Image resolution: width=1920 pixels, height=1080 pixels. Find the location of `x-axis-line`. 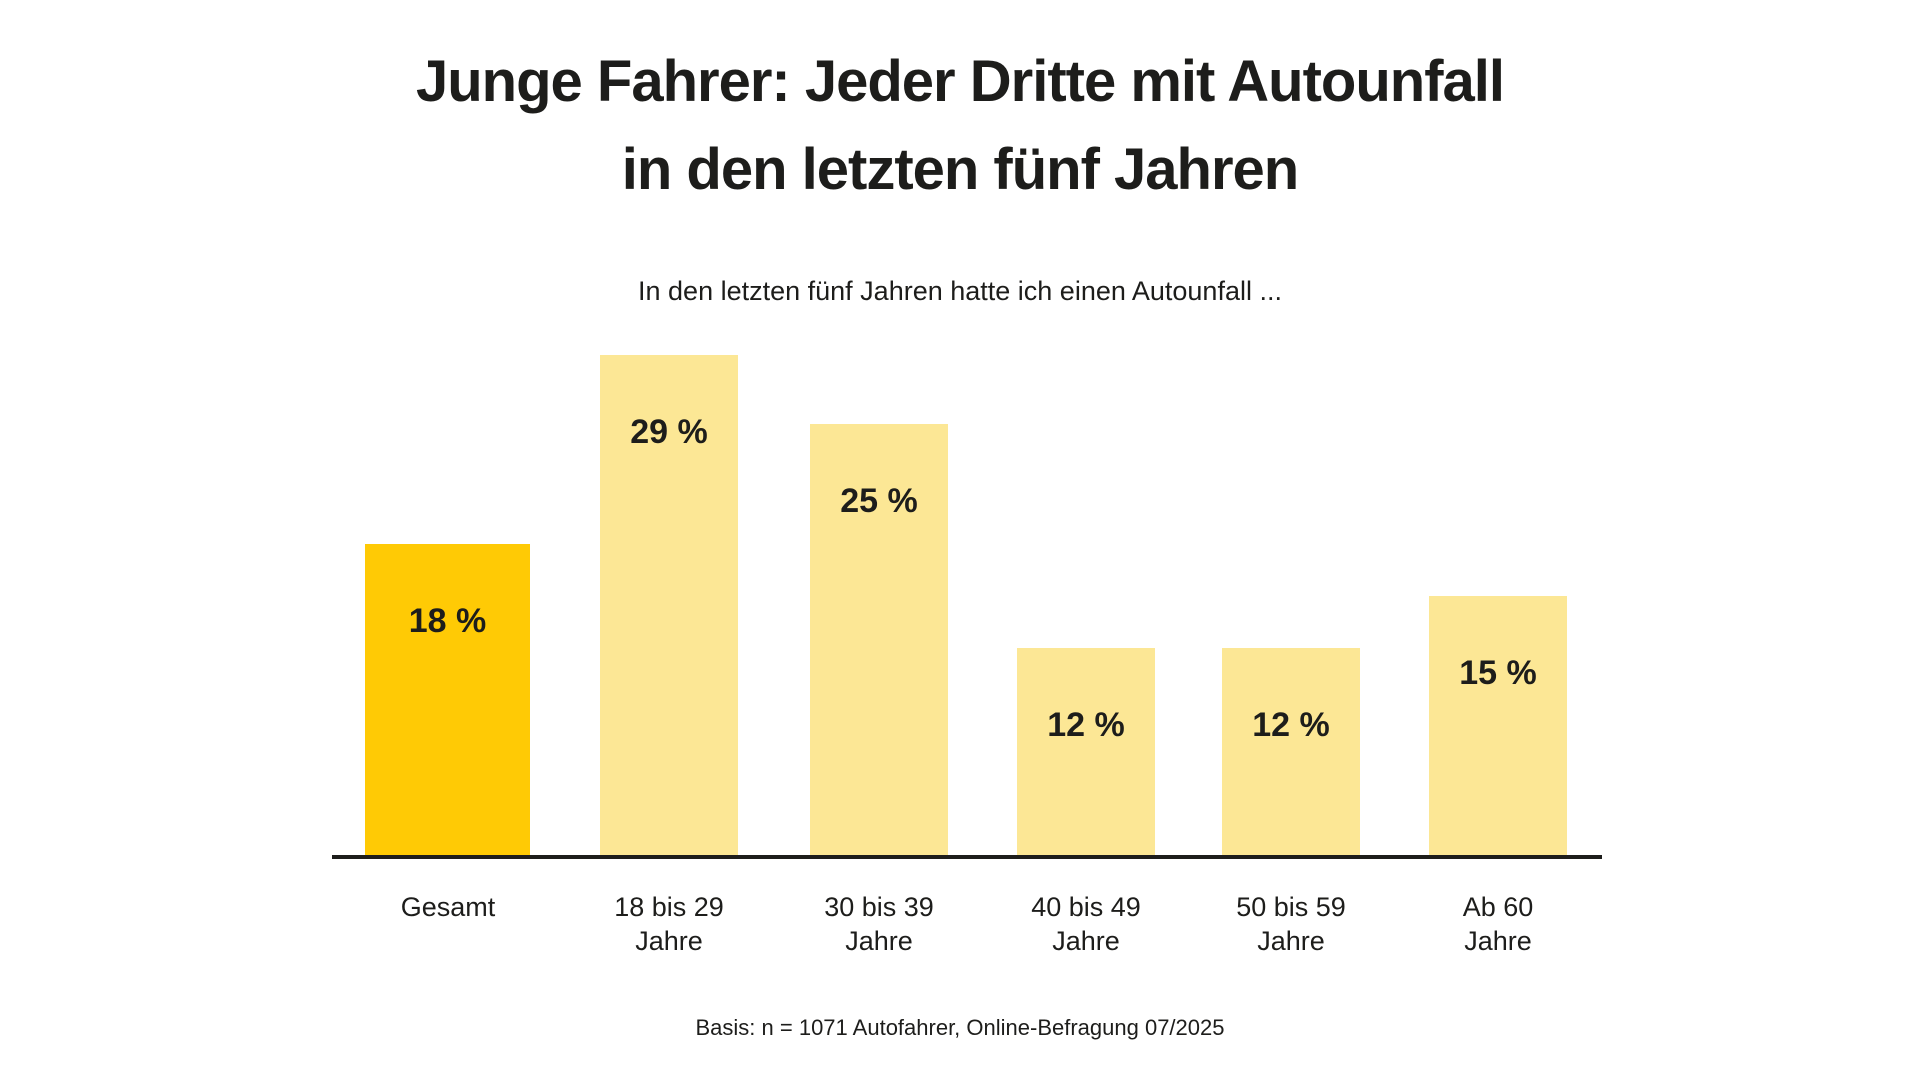

x-axis-line is located at coordinates (967, 857).